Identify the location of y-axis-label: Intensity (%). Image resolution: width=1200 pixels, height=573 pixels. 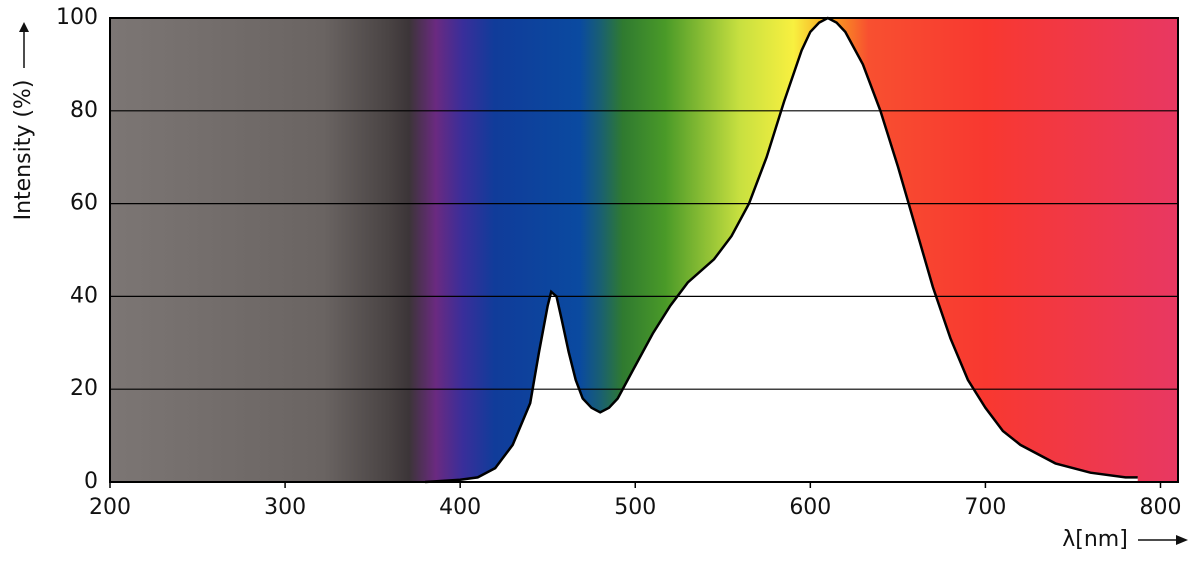
(23, 150).